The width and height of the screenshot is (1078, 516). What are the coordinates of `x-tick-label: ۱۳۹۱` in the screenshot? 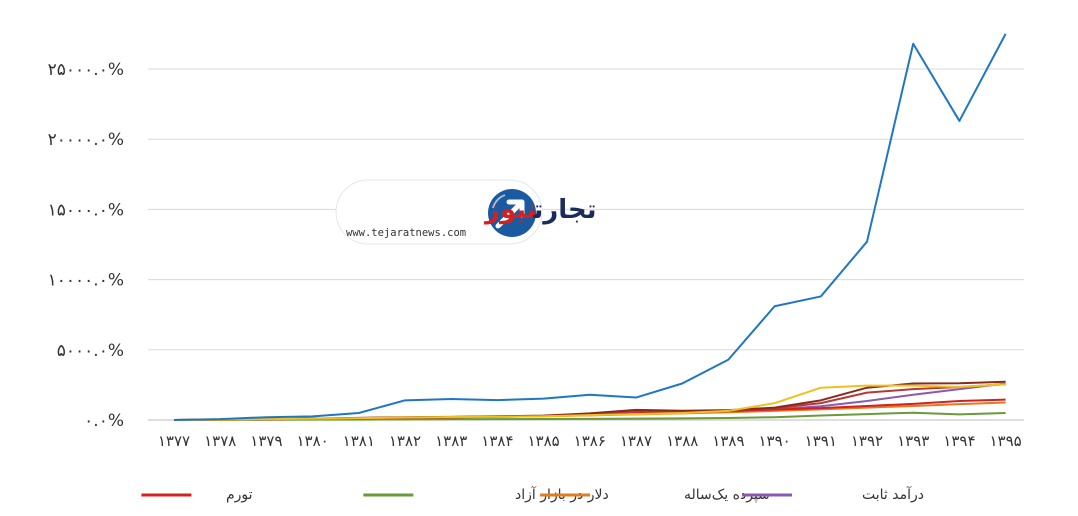 It's located at (821, 441).